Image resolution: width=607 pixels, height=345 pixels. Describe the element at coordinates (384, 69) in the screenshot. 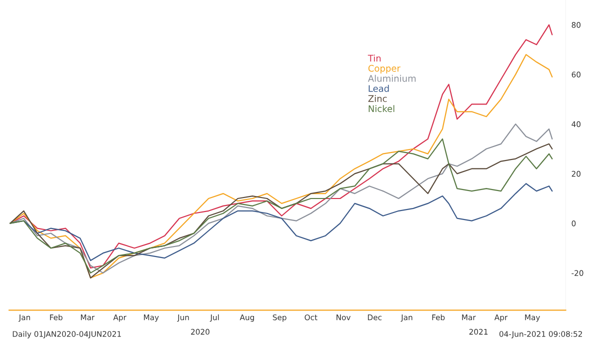

I see `text: Copper` at that location.